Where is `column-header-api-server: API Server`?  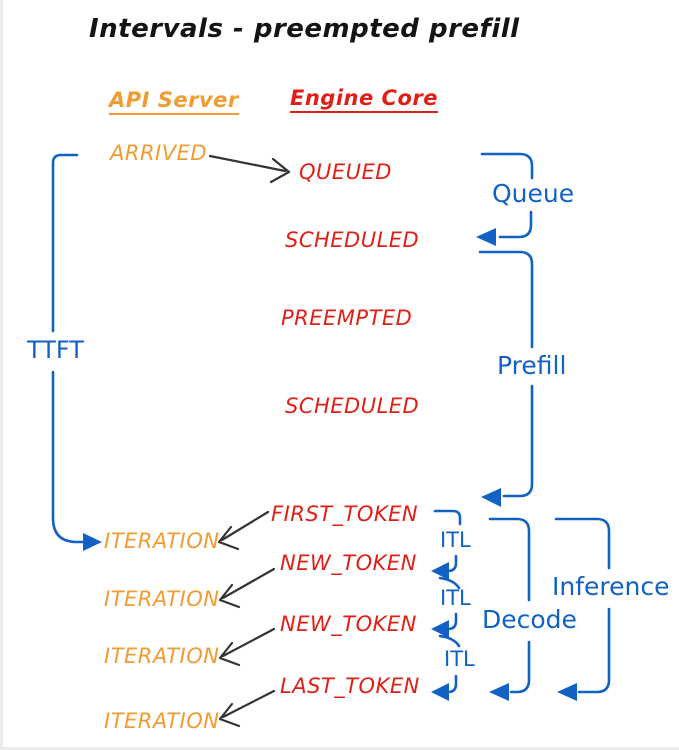
column-header-api-server: API Server is located at coordinates (174, 102).